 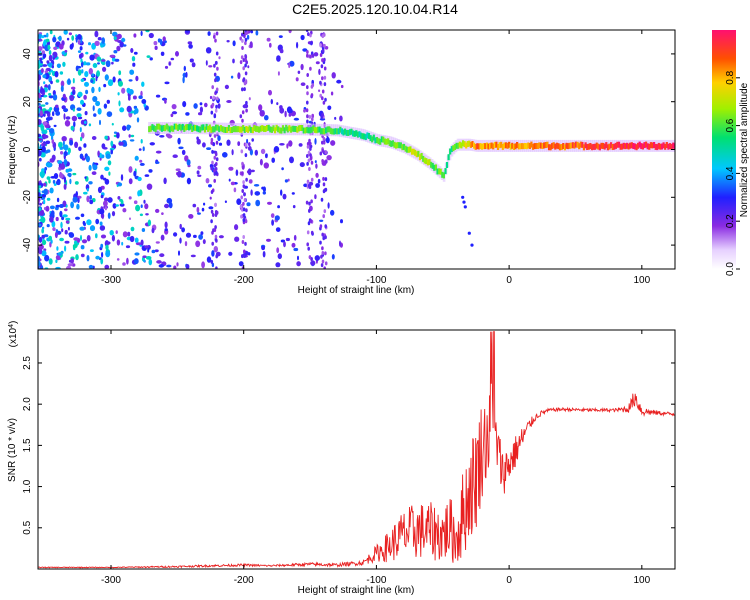 What do you see at coordinates (12, 450) in the screenshot?
I see `bottom-y-axis-label: SNR (10 * v/v)` at bounding box center [12, 450].